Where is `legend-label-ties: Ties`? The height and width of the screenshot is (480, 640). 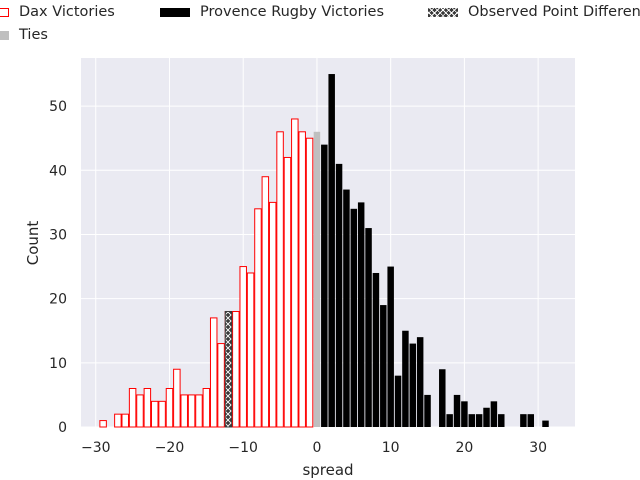
legend-label-ties: Ties is located at coordinates (33, 35).